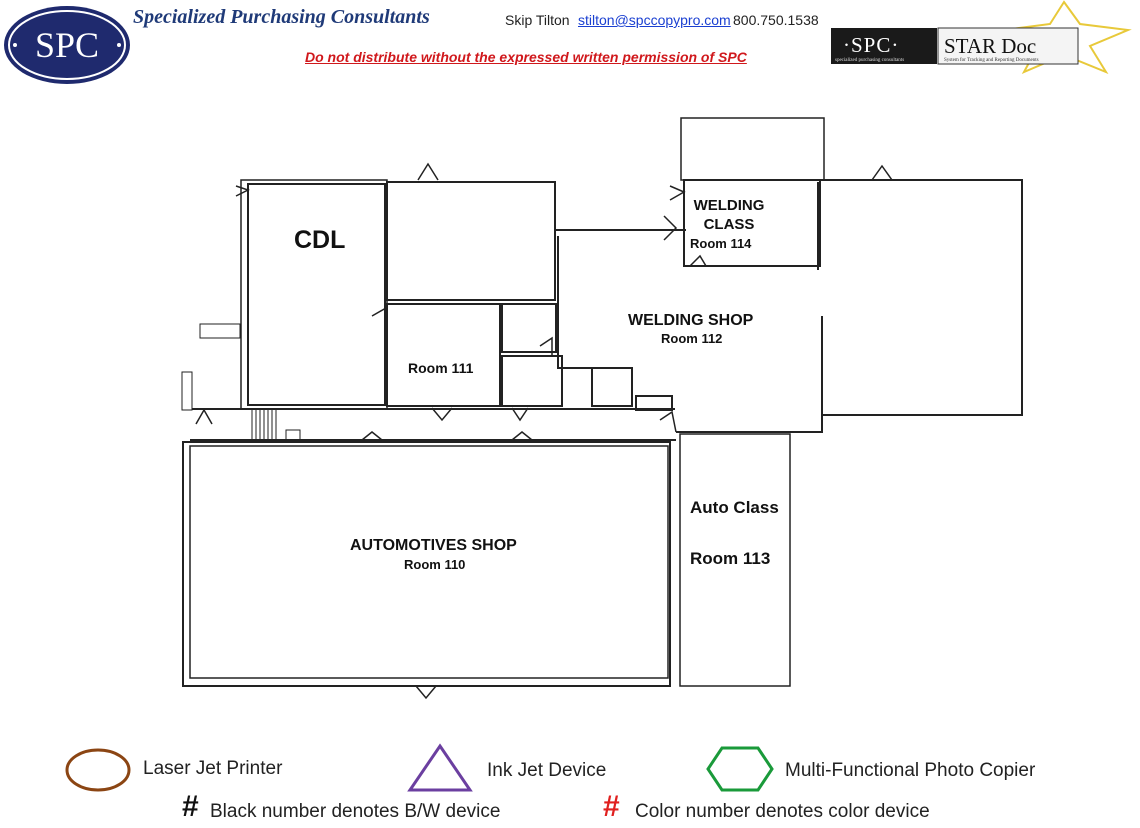 The height and width of the screenshot is (828, 1140). What do you see at coordinates (611, 806) in the screenshot?
I see `red-hash-icon: #` at bounding box center [611, 806].